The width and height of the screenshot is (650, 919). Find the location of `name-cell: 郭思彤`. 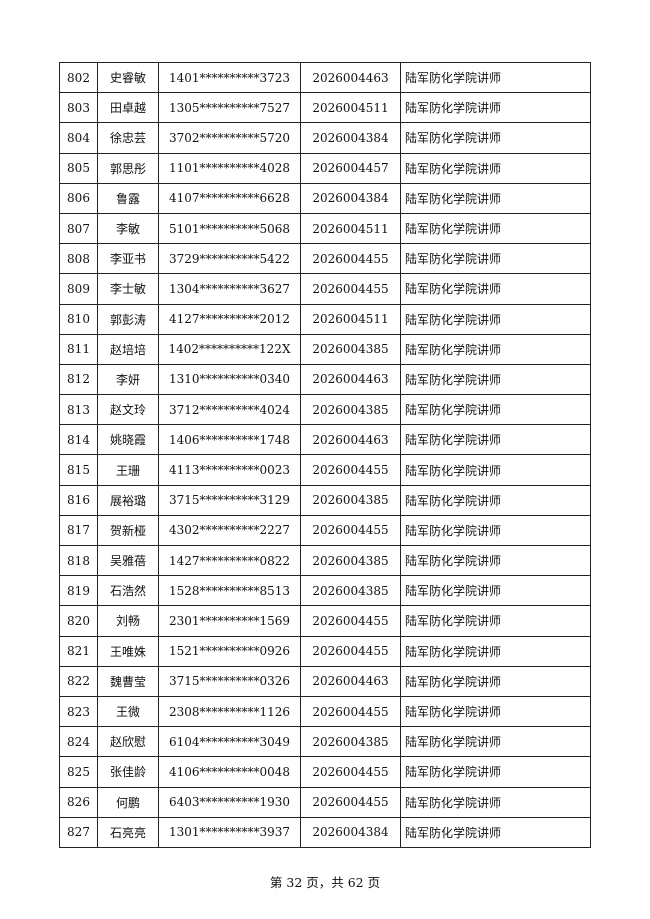

name-cell: 郭思彤 is located at coordinates (128, 168).